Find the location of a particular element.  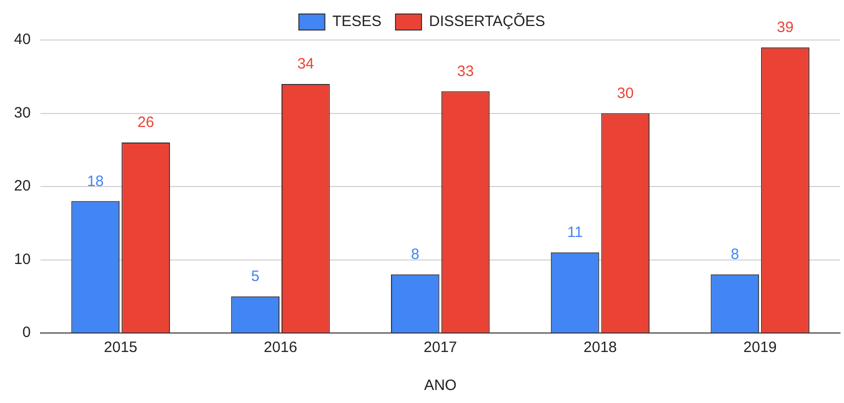

legend-label: TESES is located at coordinates (357, 21).